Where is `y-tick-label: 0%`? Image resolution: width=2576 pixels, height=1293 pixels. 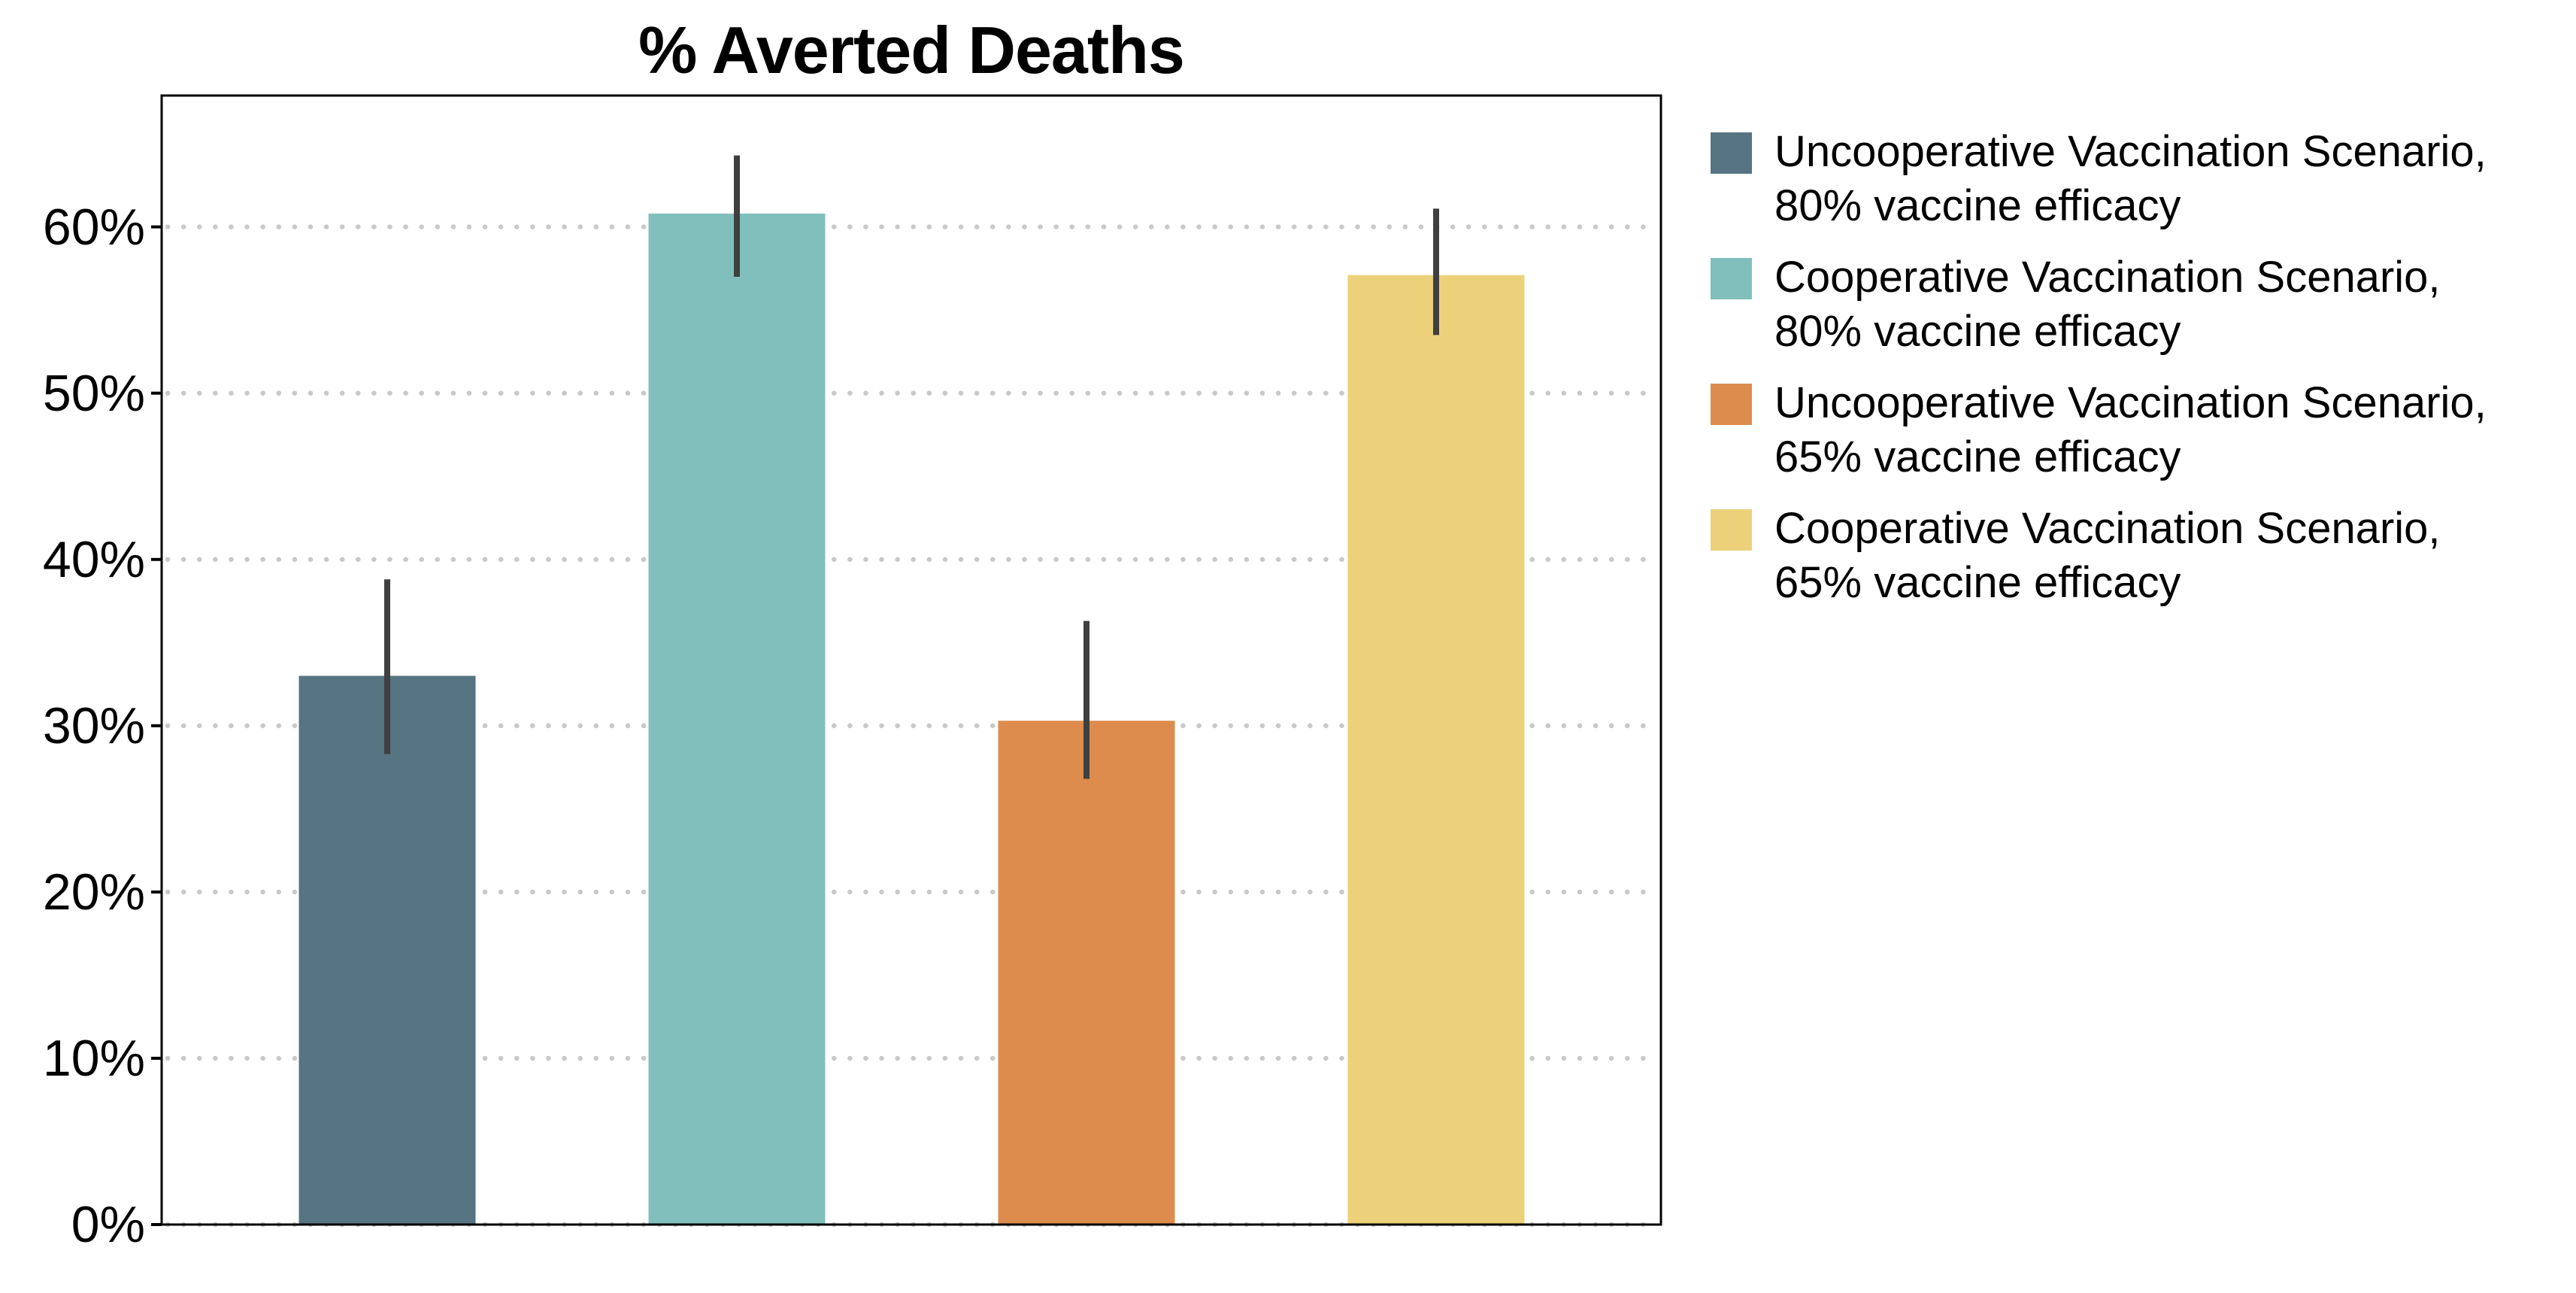 y-tick-label: 0% is located at coordinates (108, 1225).